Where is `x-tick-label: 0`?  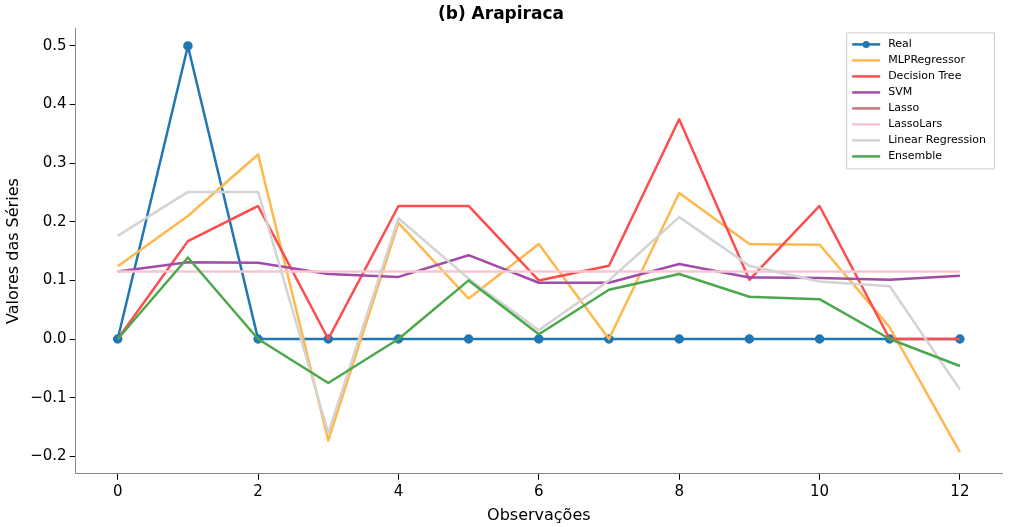 x-tick-label: 0 is located at coordinates (117, 490).